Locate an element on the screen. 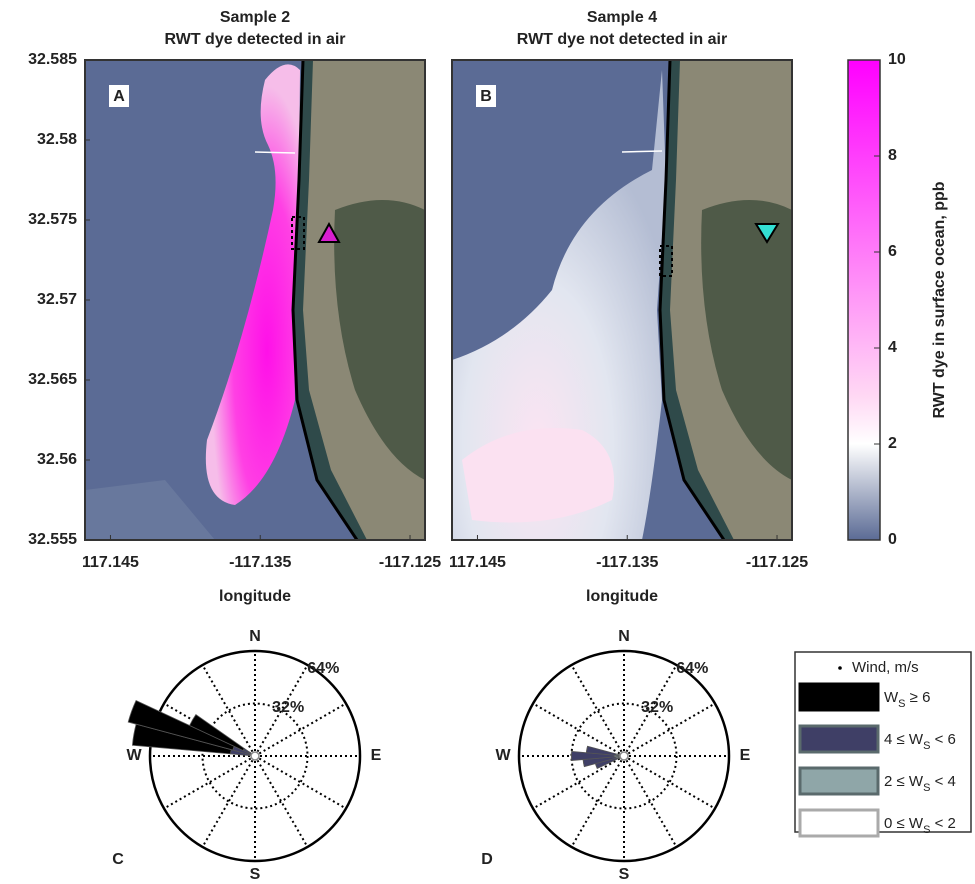 The height and width of the screenshot is (884, 975). legend-dot is located at coordinates (840, 668).